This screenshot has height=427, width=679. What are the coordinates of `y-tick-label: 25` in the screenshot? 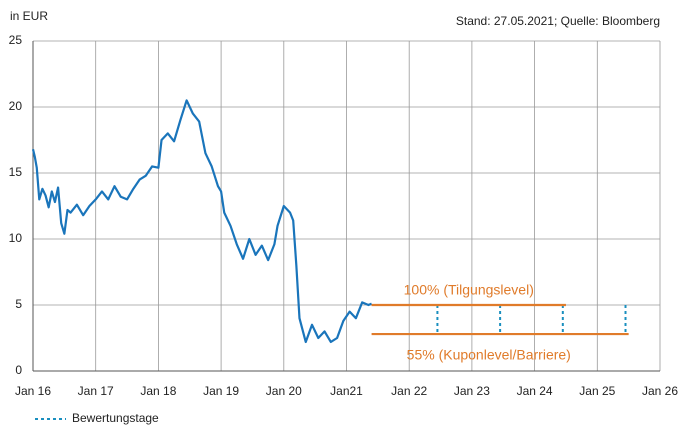 It's located at (16, 40).